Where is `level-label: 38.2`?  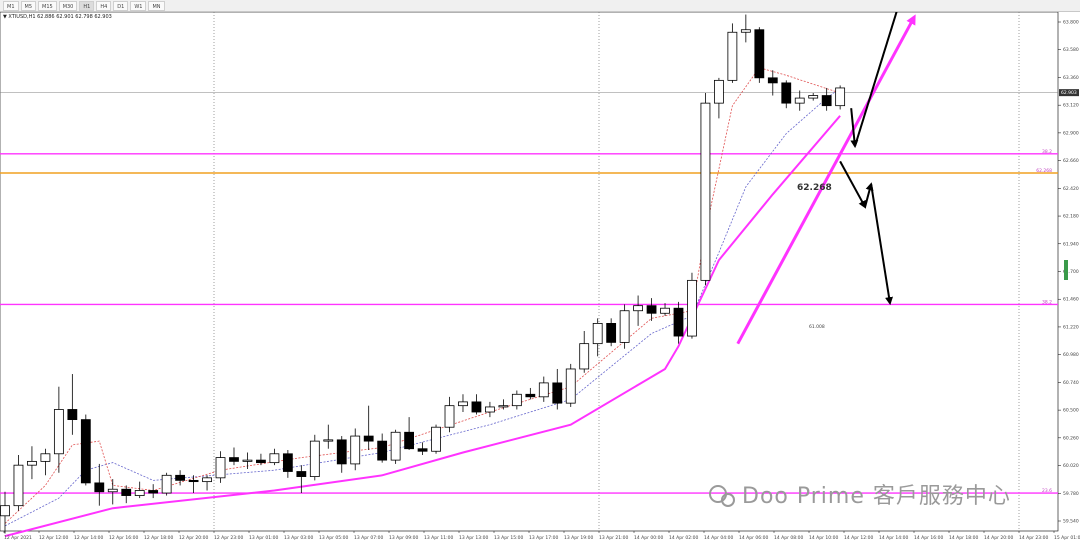 level-label: 38.2 is located at coordinates (1047, 302).